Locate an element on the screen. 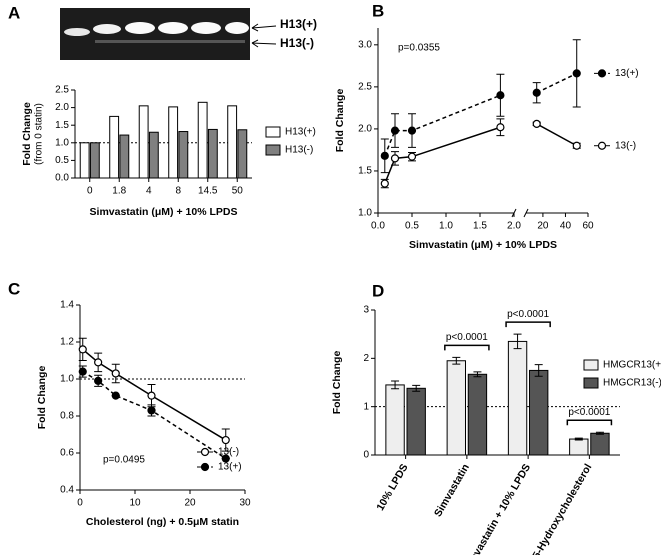 This screenshot has height=555, width=661. y-tick-label: 1 is located at coordinates (366, 406).